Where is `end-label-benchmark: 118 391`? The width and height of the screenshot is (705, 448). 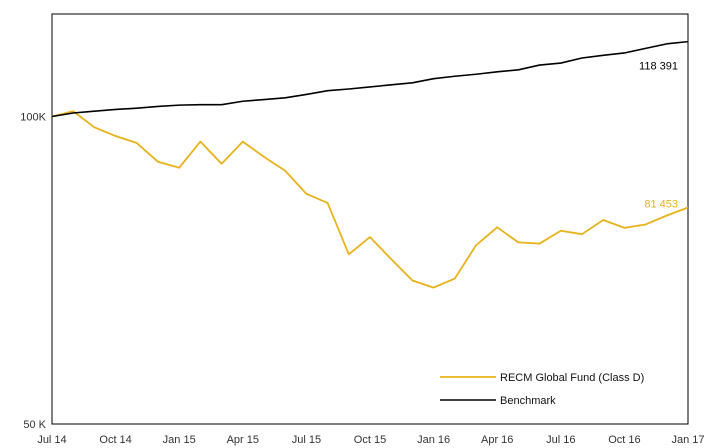
end-label-benchmark: 118 391 is located at coordinates (658, 67).